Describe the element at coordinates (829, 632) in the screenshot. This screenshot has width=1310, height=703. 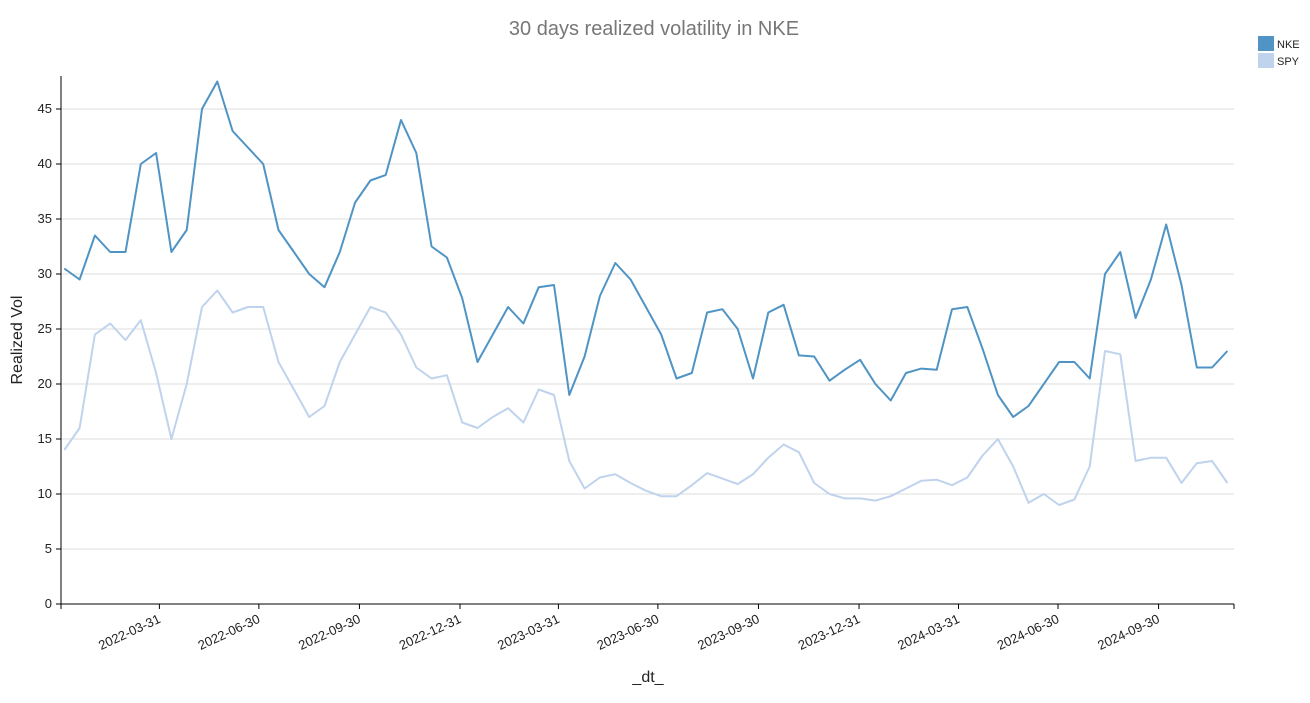
I see `x-tick-label: 2023-12-31` at that location.